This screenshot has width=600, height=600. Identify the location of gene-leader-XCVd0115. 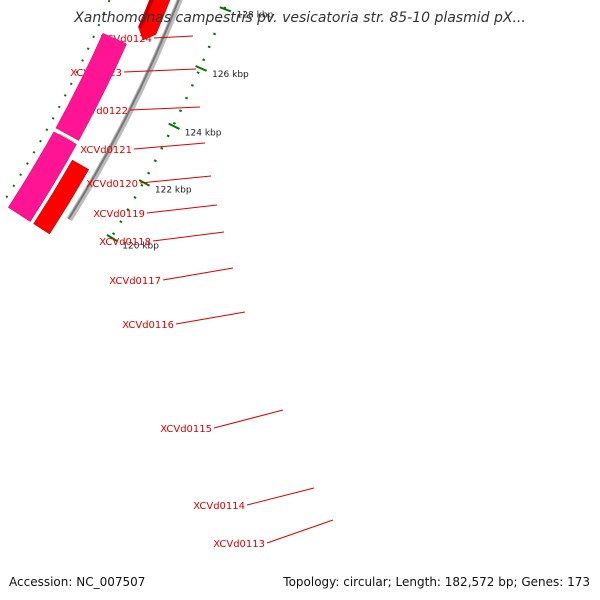
(248, 419).